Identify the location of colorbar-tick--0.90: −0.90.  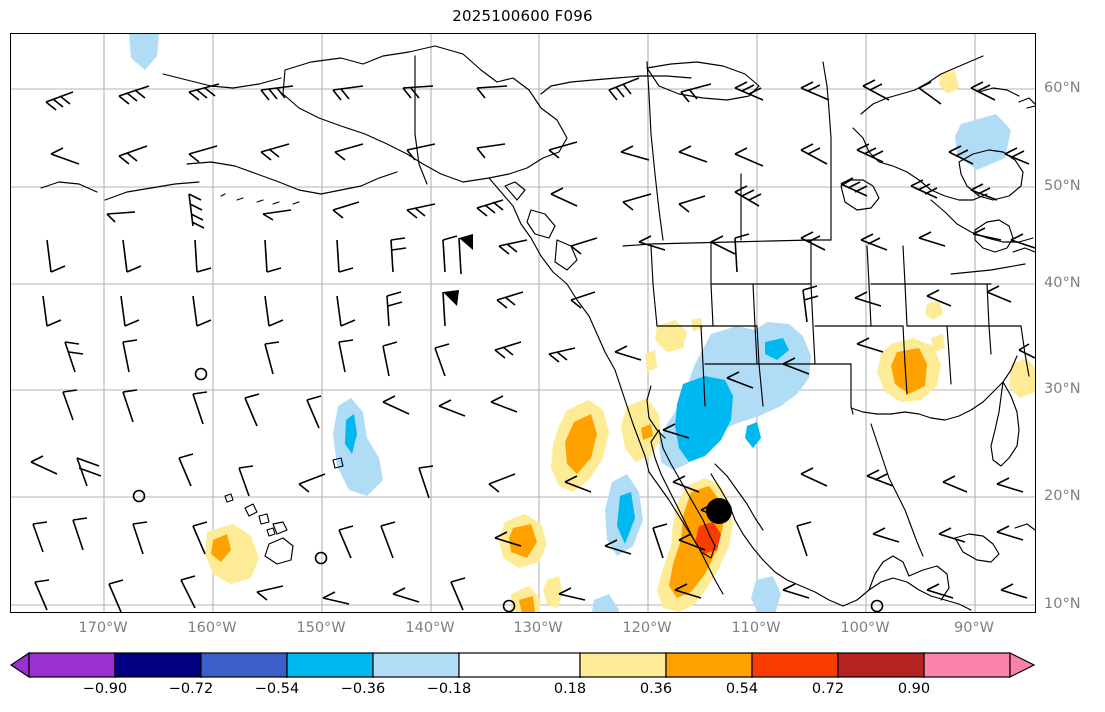
(105, 689).